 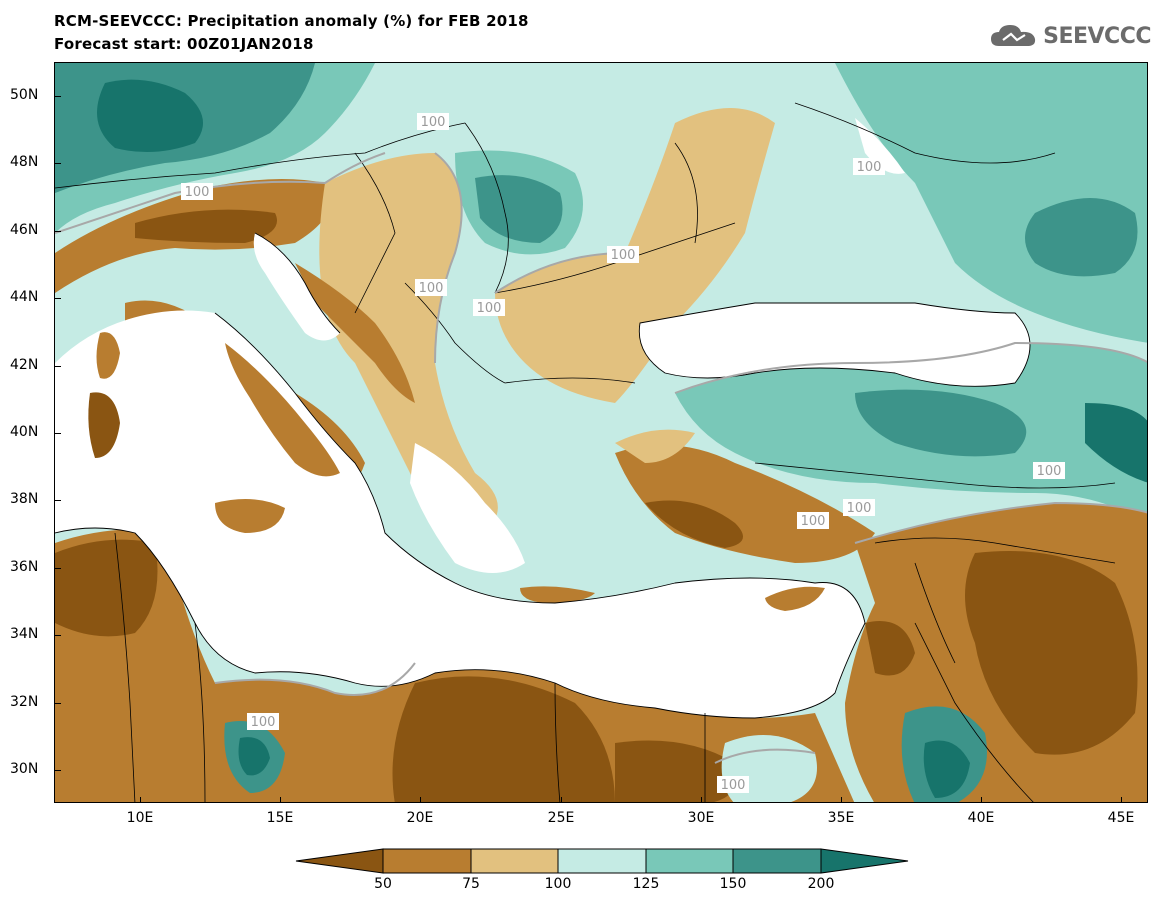 What do you see at coordinates (503, 739) in the screenshot?
I see `dry-strong-libya` at bounding box center [503, 739].